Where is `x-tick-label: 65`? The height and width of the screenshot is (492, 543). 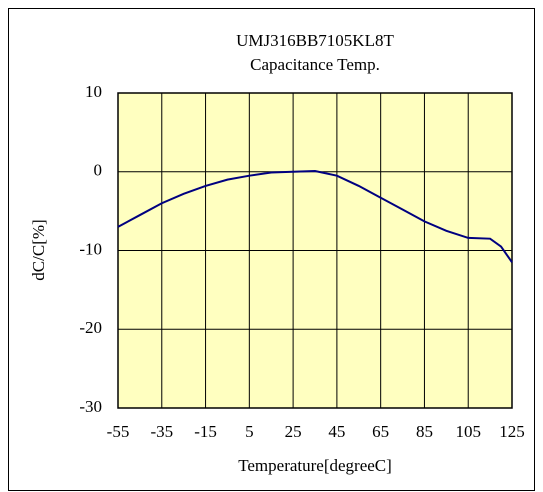 x-tick-label: 65 is located at coordinates (380, 431).